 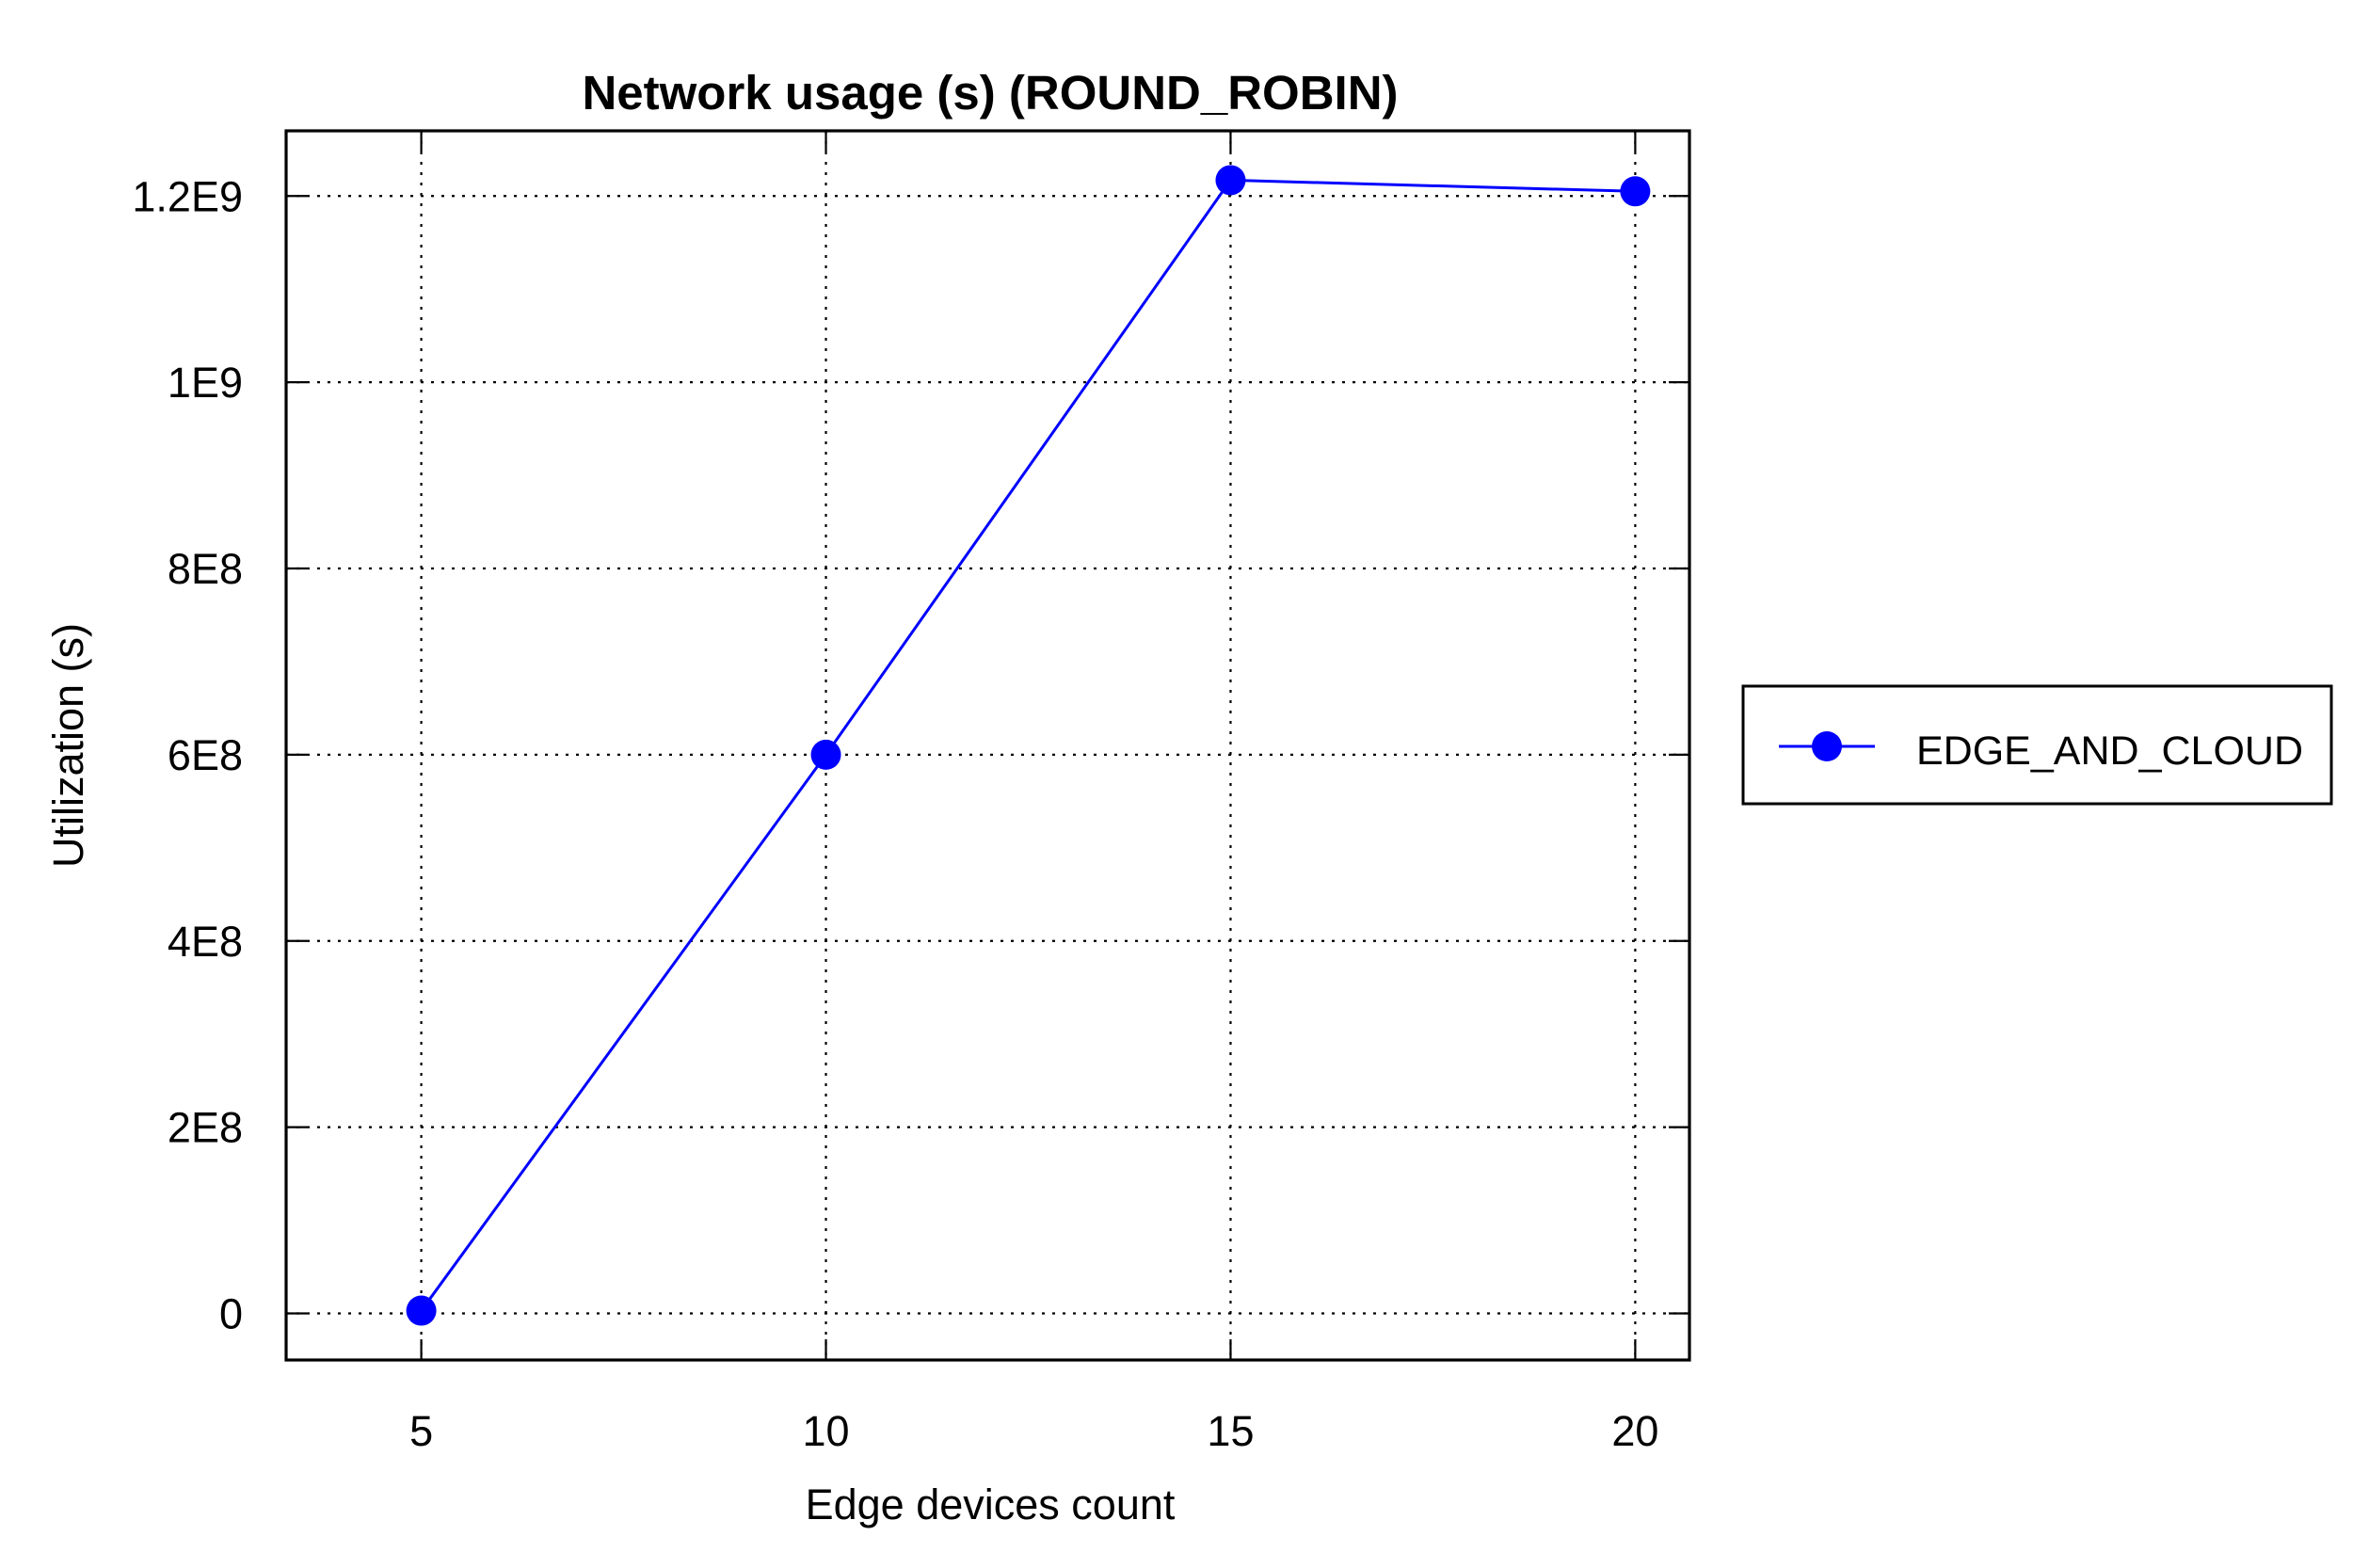 What do you see at coordinates (188, 196) in the screenshot?
I see `y-tick-label: 1.2E9` at bounding box center [188, 196].